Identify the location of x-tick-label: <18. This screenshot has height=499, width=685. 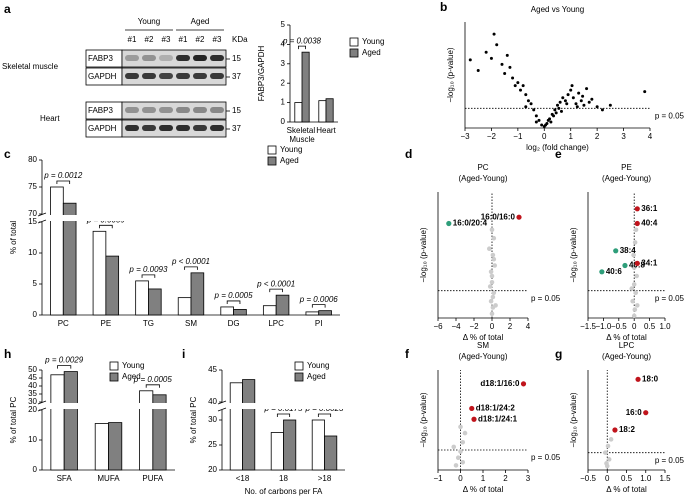
(243, 478).